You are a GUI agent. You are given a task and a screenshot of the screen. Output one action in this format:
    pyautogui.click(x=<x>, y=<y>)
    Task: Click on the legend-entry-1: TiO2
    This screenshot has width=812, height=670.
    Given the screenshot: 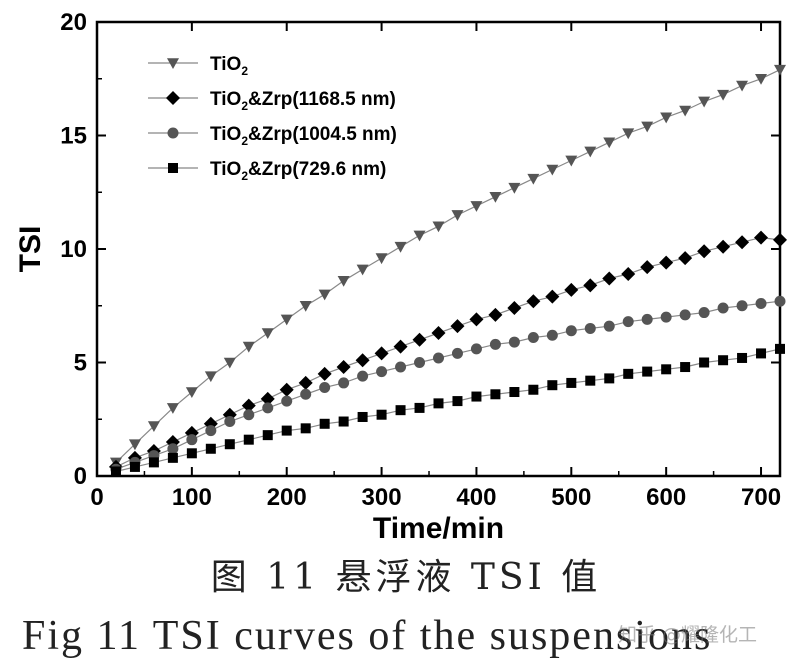 What is the action you would take?
    pyautogui.click(x=198, y=66)
    